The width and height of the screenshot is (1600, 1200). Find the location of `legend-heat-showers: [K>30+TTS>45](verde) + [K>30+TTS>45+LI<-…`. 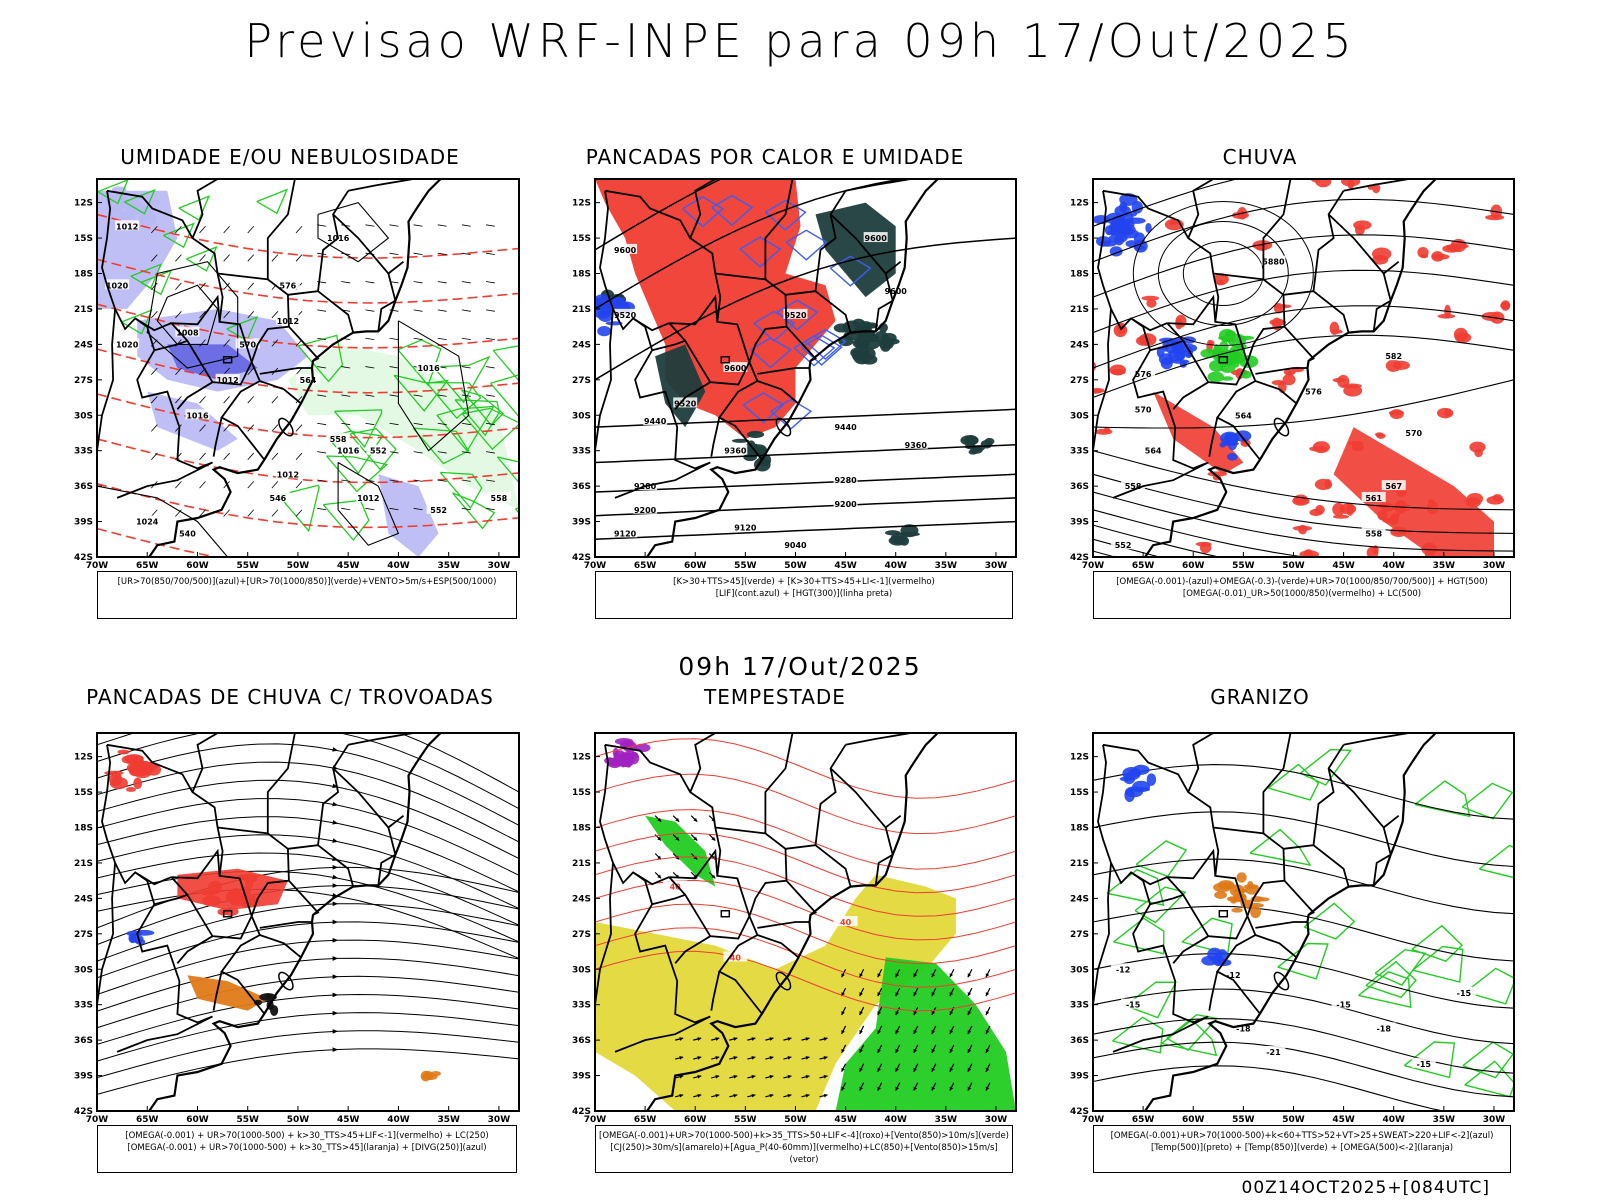

legend-heat-showers: [K>30+TTS>45](verde) + [K>30+TTS>45+LI<-… is located at coordinates (804, 595).